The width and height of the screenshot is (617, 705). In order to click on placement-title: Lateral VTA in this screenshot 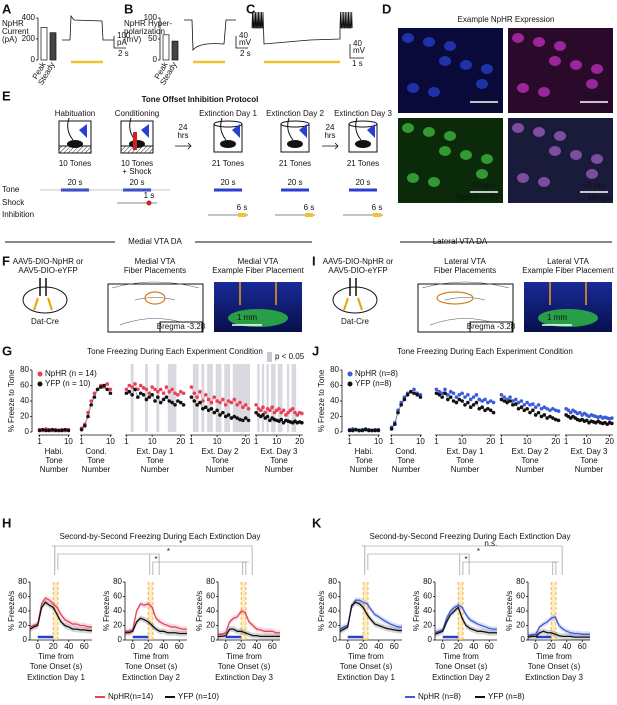, I will do `click(465, 261)`.